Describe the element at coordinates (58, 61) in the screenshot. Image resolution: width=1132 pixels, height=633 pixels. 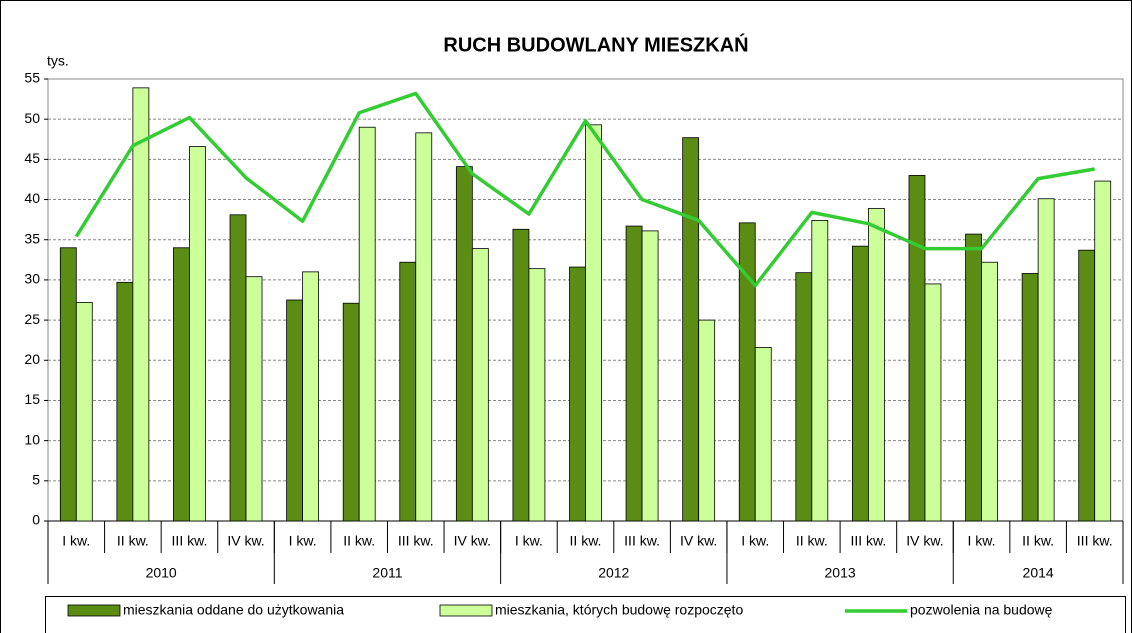
I see `y-axis-label: tys.` at that location.